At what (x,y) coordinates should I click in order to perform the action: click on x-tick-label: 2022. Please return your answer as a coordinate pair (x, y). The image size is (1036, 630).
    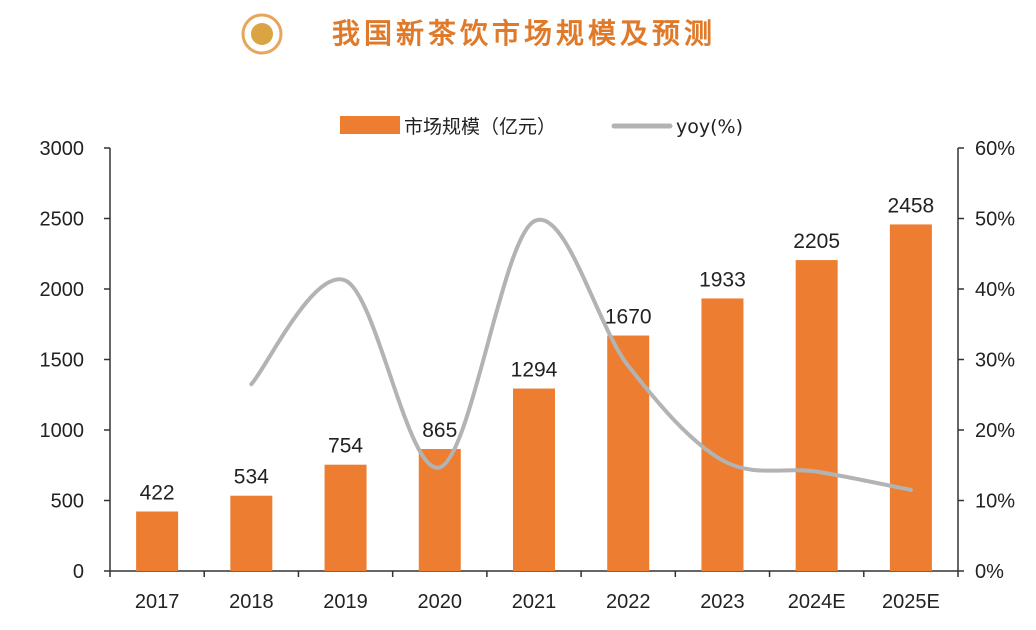
    Looking at the image, I should click on (628, 602).